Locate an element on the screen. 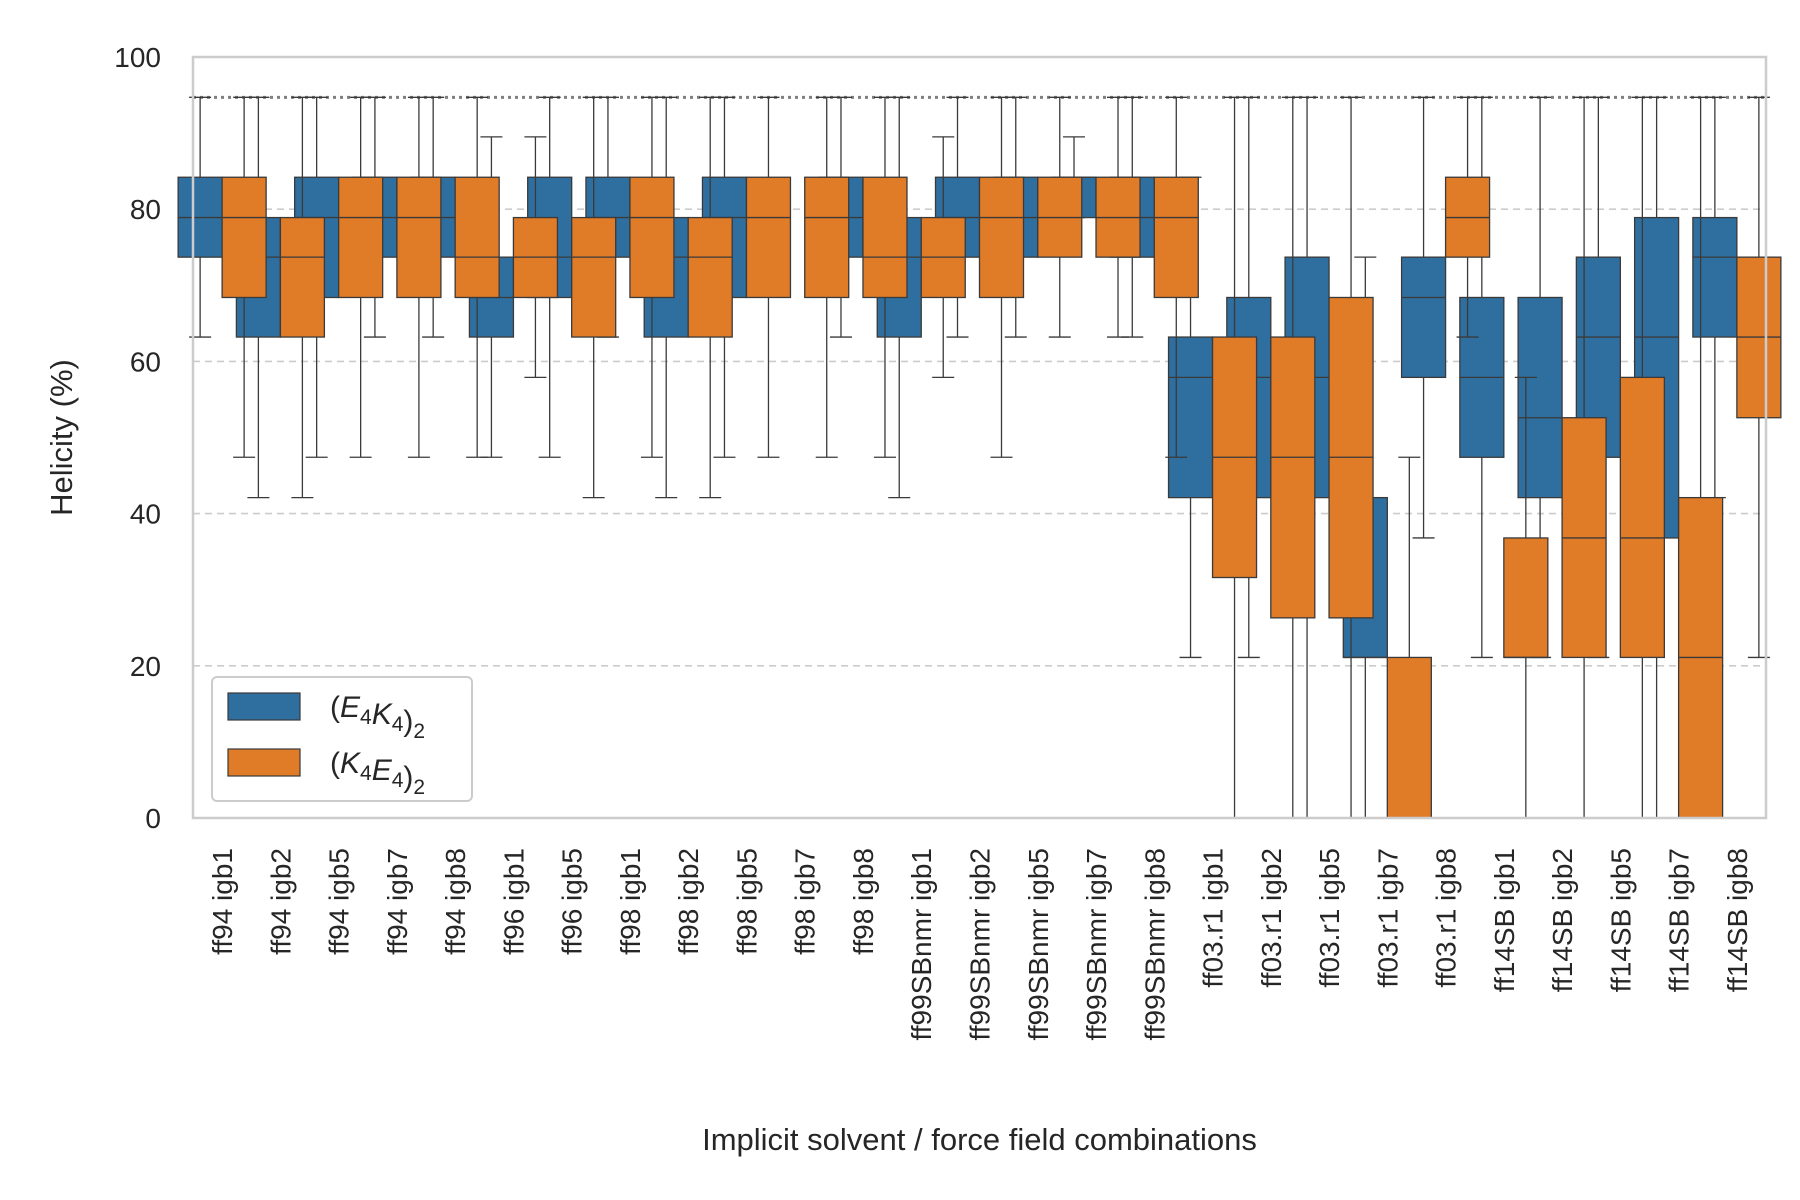 Image resolution: width=1800 pixels, height=1200 pixels. x-tick-label: ff98 igb8 is located at coordinates (863, 901).